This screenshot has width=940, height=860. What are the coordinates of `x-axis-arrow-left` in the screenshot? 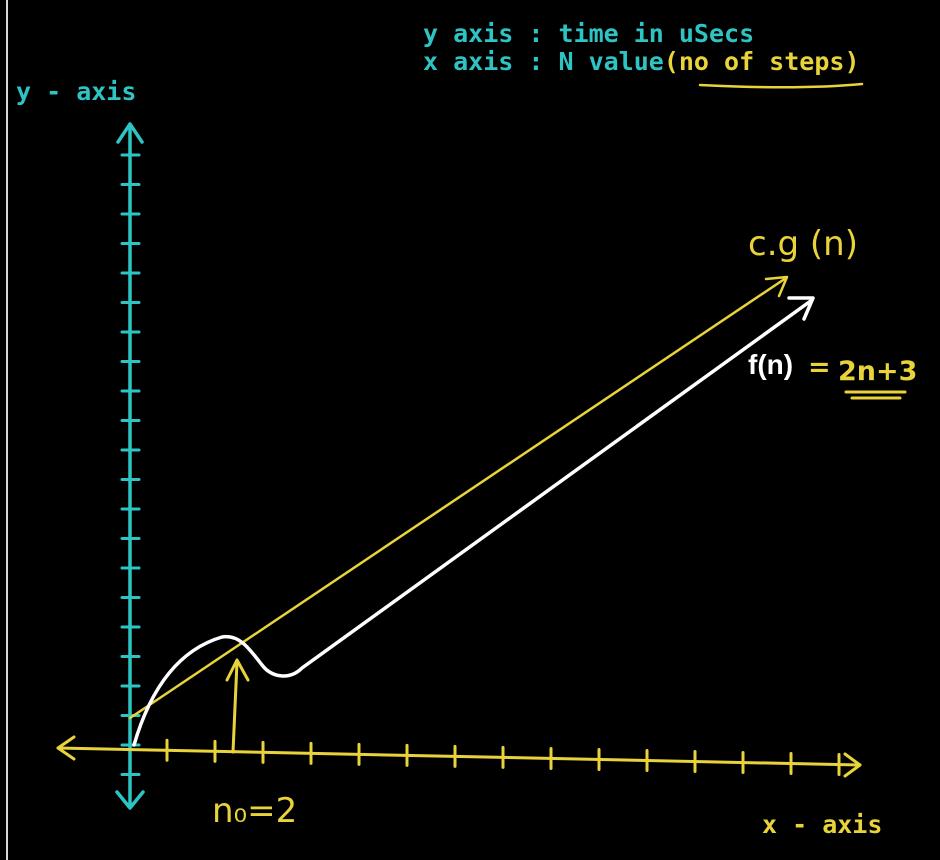 It's located at (66, 748).